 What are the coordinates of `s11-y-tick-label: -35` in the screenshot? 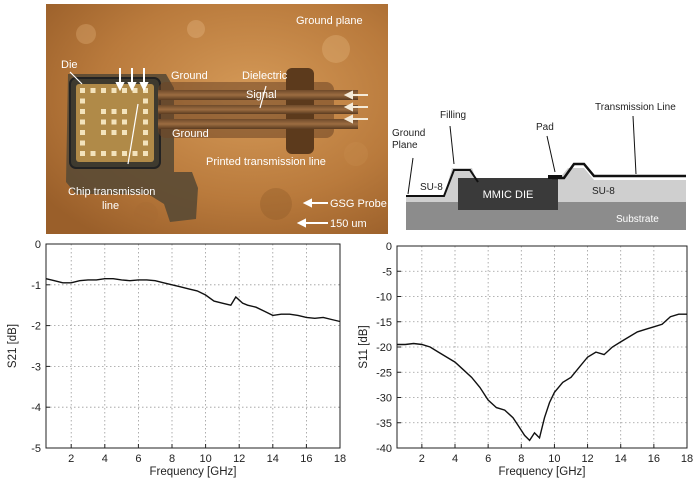 It's located at (384, 424).